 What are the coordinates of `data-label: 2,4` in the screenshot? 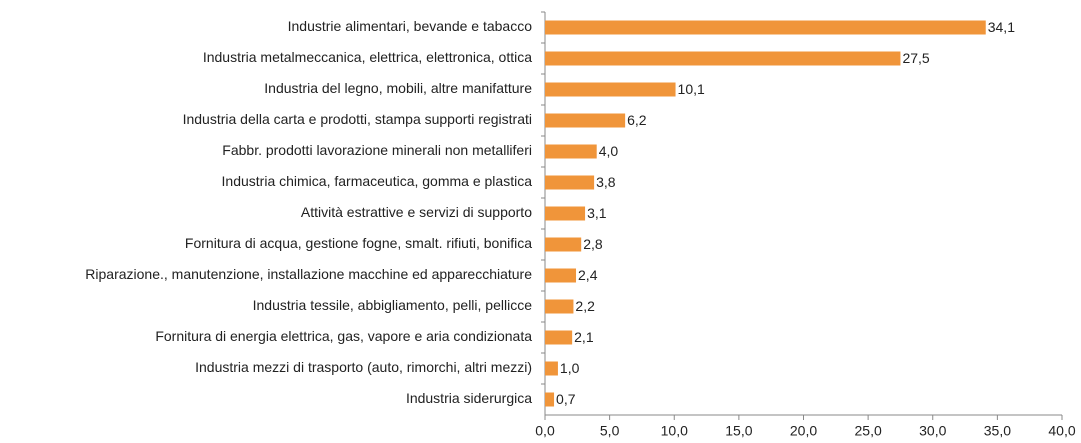 It's located at (588, 275).